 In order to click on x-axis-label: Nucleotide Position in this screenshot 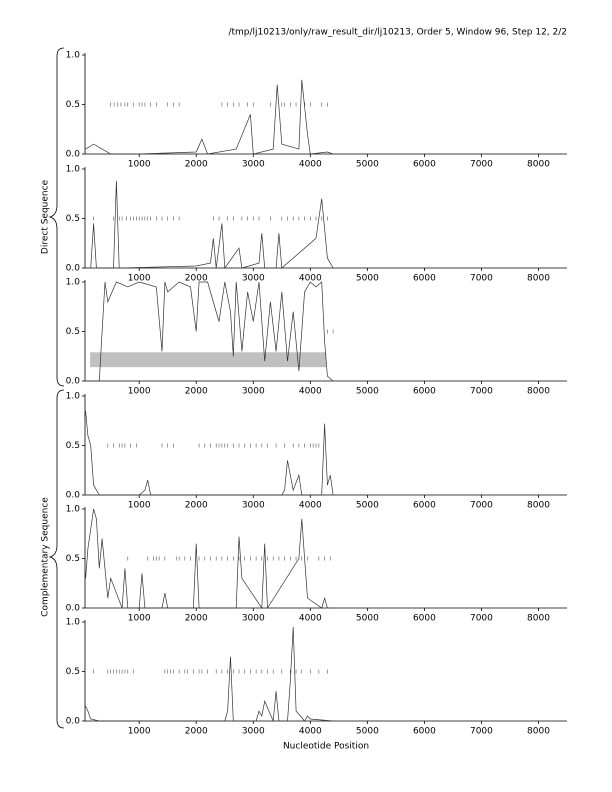, I will do `click(326, 747)`.